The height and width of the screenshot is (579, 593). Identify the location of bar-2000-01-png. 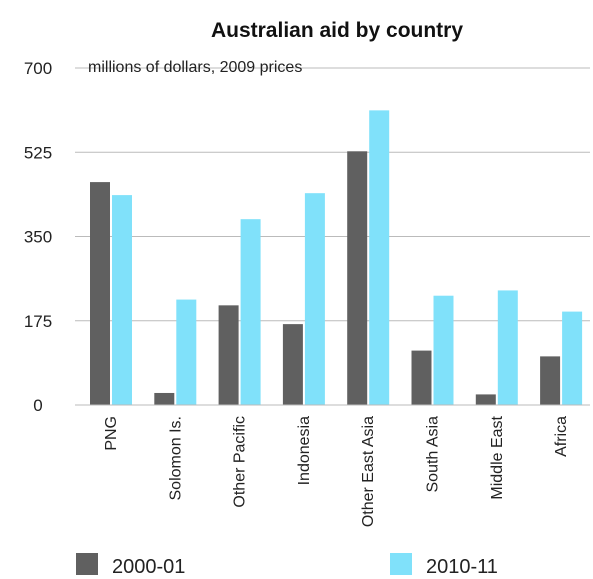
(100, 293).